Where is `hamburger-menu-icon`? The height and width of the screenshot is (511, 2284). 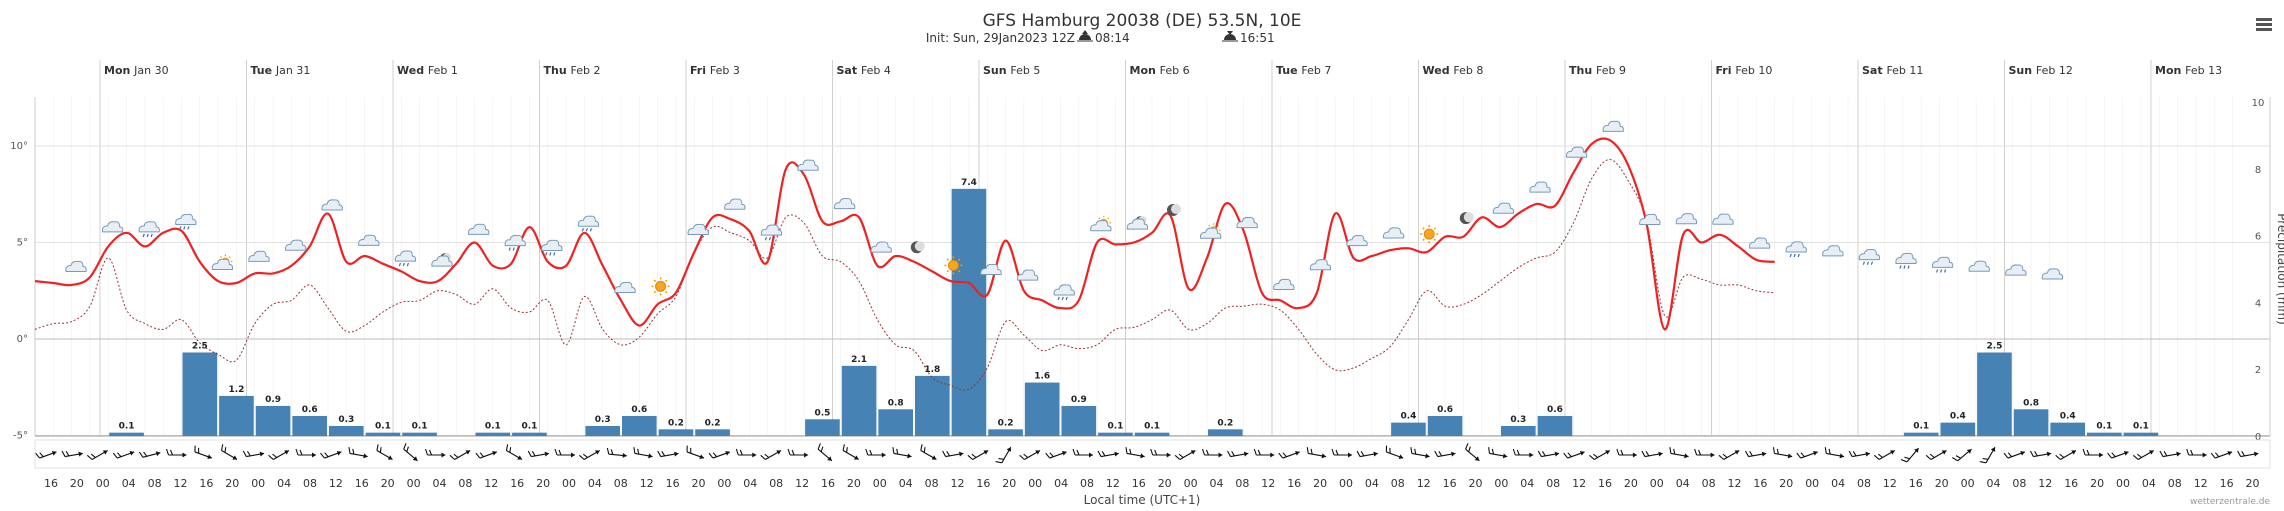
hamburger-menu-icon is located at coordinates (2264, 25).